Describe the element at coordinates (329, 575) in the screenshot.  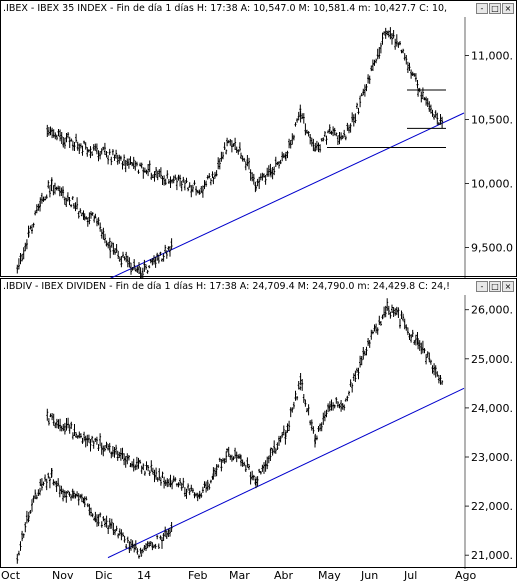
I see `x-axis-label-may: May` at that location.